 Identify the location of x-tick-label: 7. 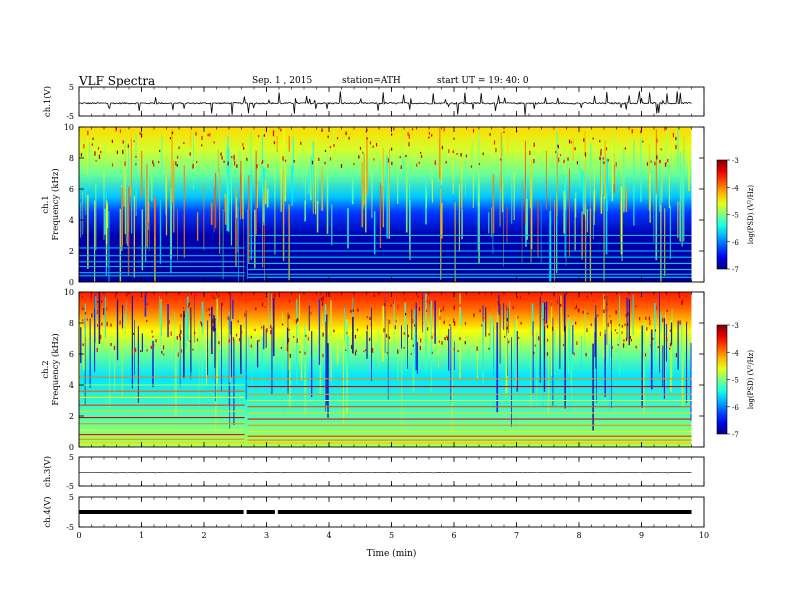
(516, 535).